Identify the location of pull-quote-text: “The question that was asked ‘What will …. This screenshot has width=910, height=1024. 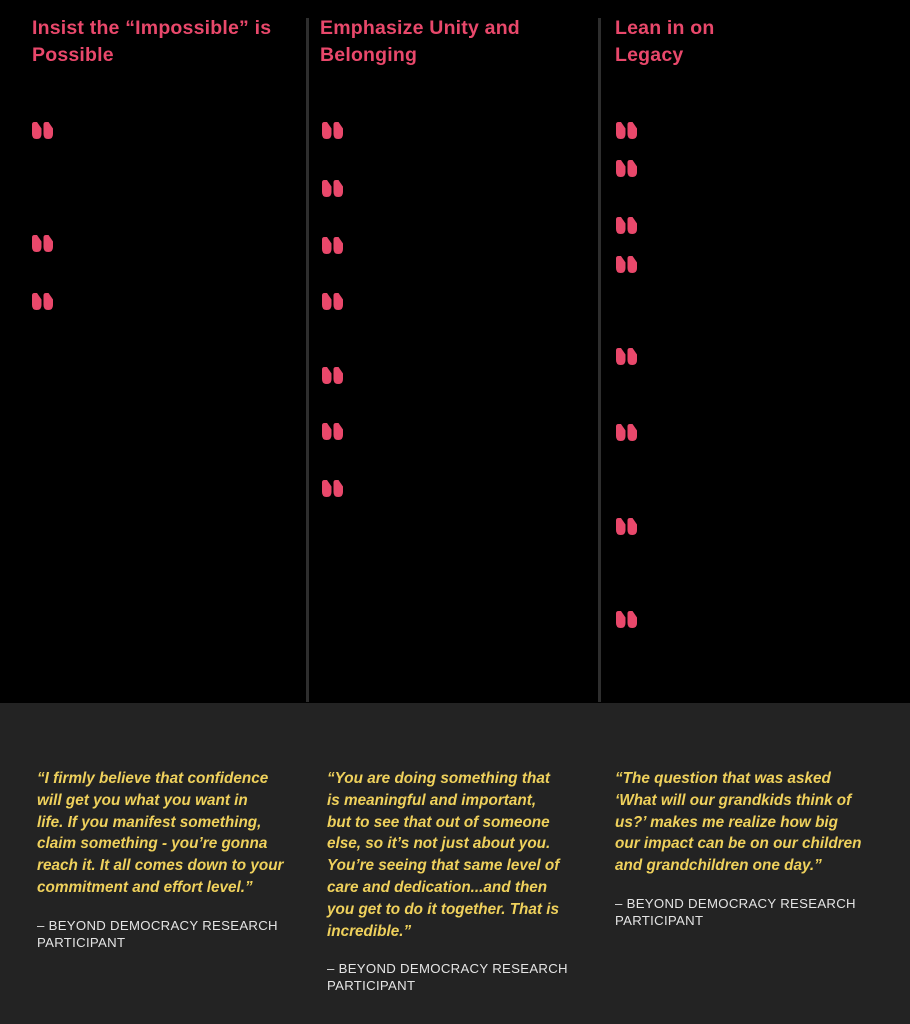
(738, 822).